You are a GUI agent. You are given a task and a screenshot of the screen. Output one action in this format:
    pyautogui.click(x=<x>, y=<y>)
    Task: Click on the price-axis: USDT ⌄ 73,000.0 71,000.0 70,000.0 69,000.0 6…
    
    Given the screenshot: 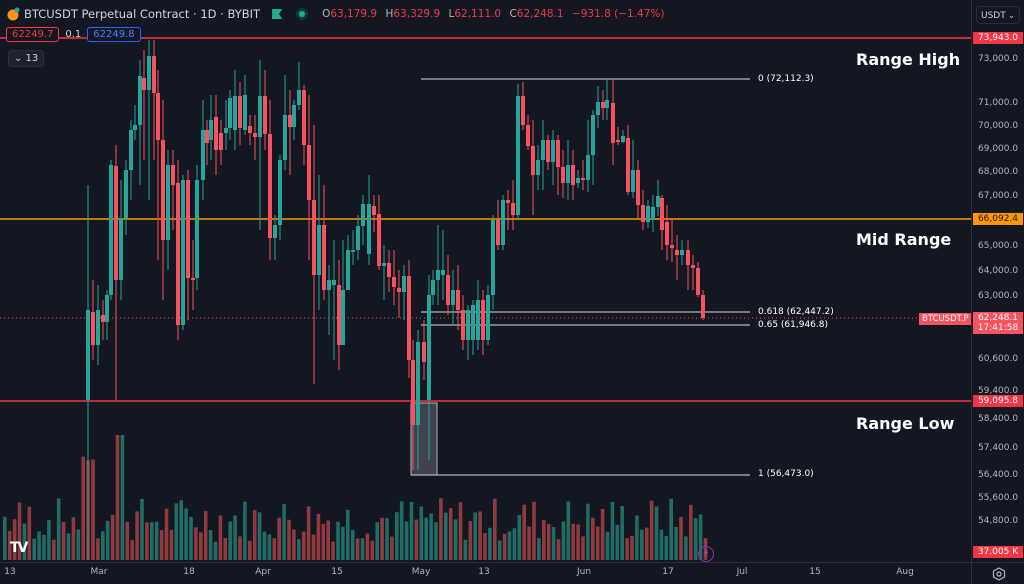 What is the action you would take?
    pyautogui.click(x=997, y=281)
    